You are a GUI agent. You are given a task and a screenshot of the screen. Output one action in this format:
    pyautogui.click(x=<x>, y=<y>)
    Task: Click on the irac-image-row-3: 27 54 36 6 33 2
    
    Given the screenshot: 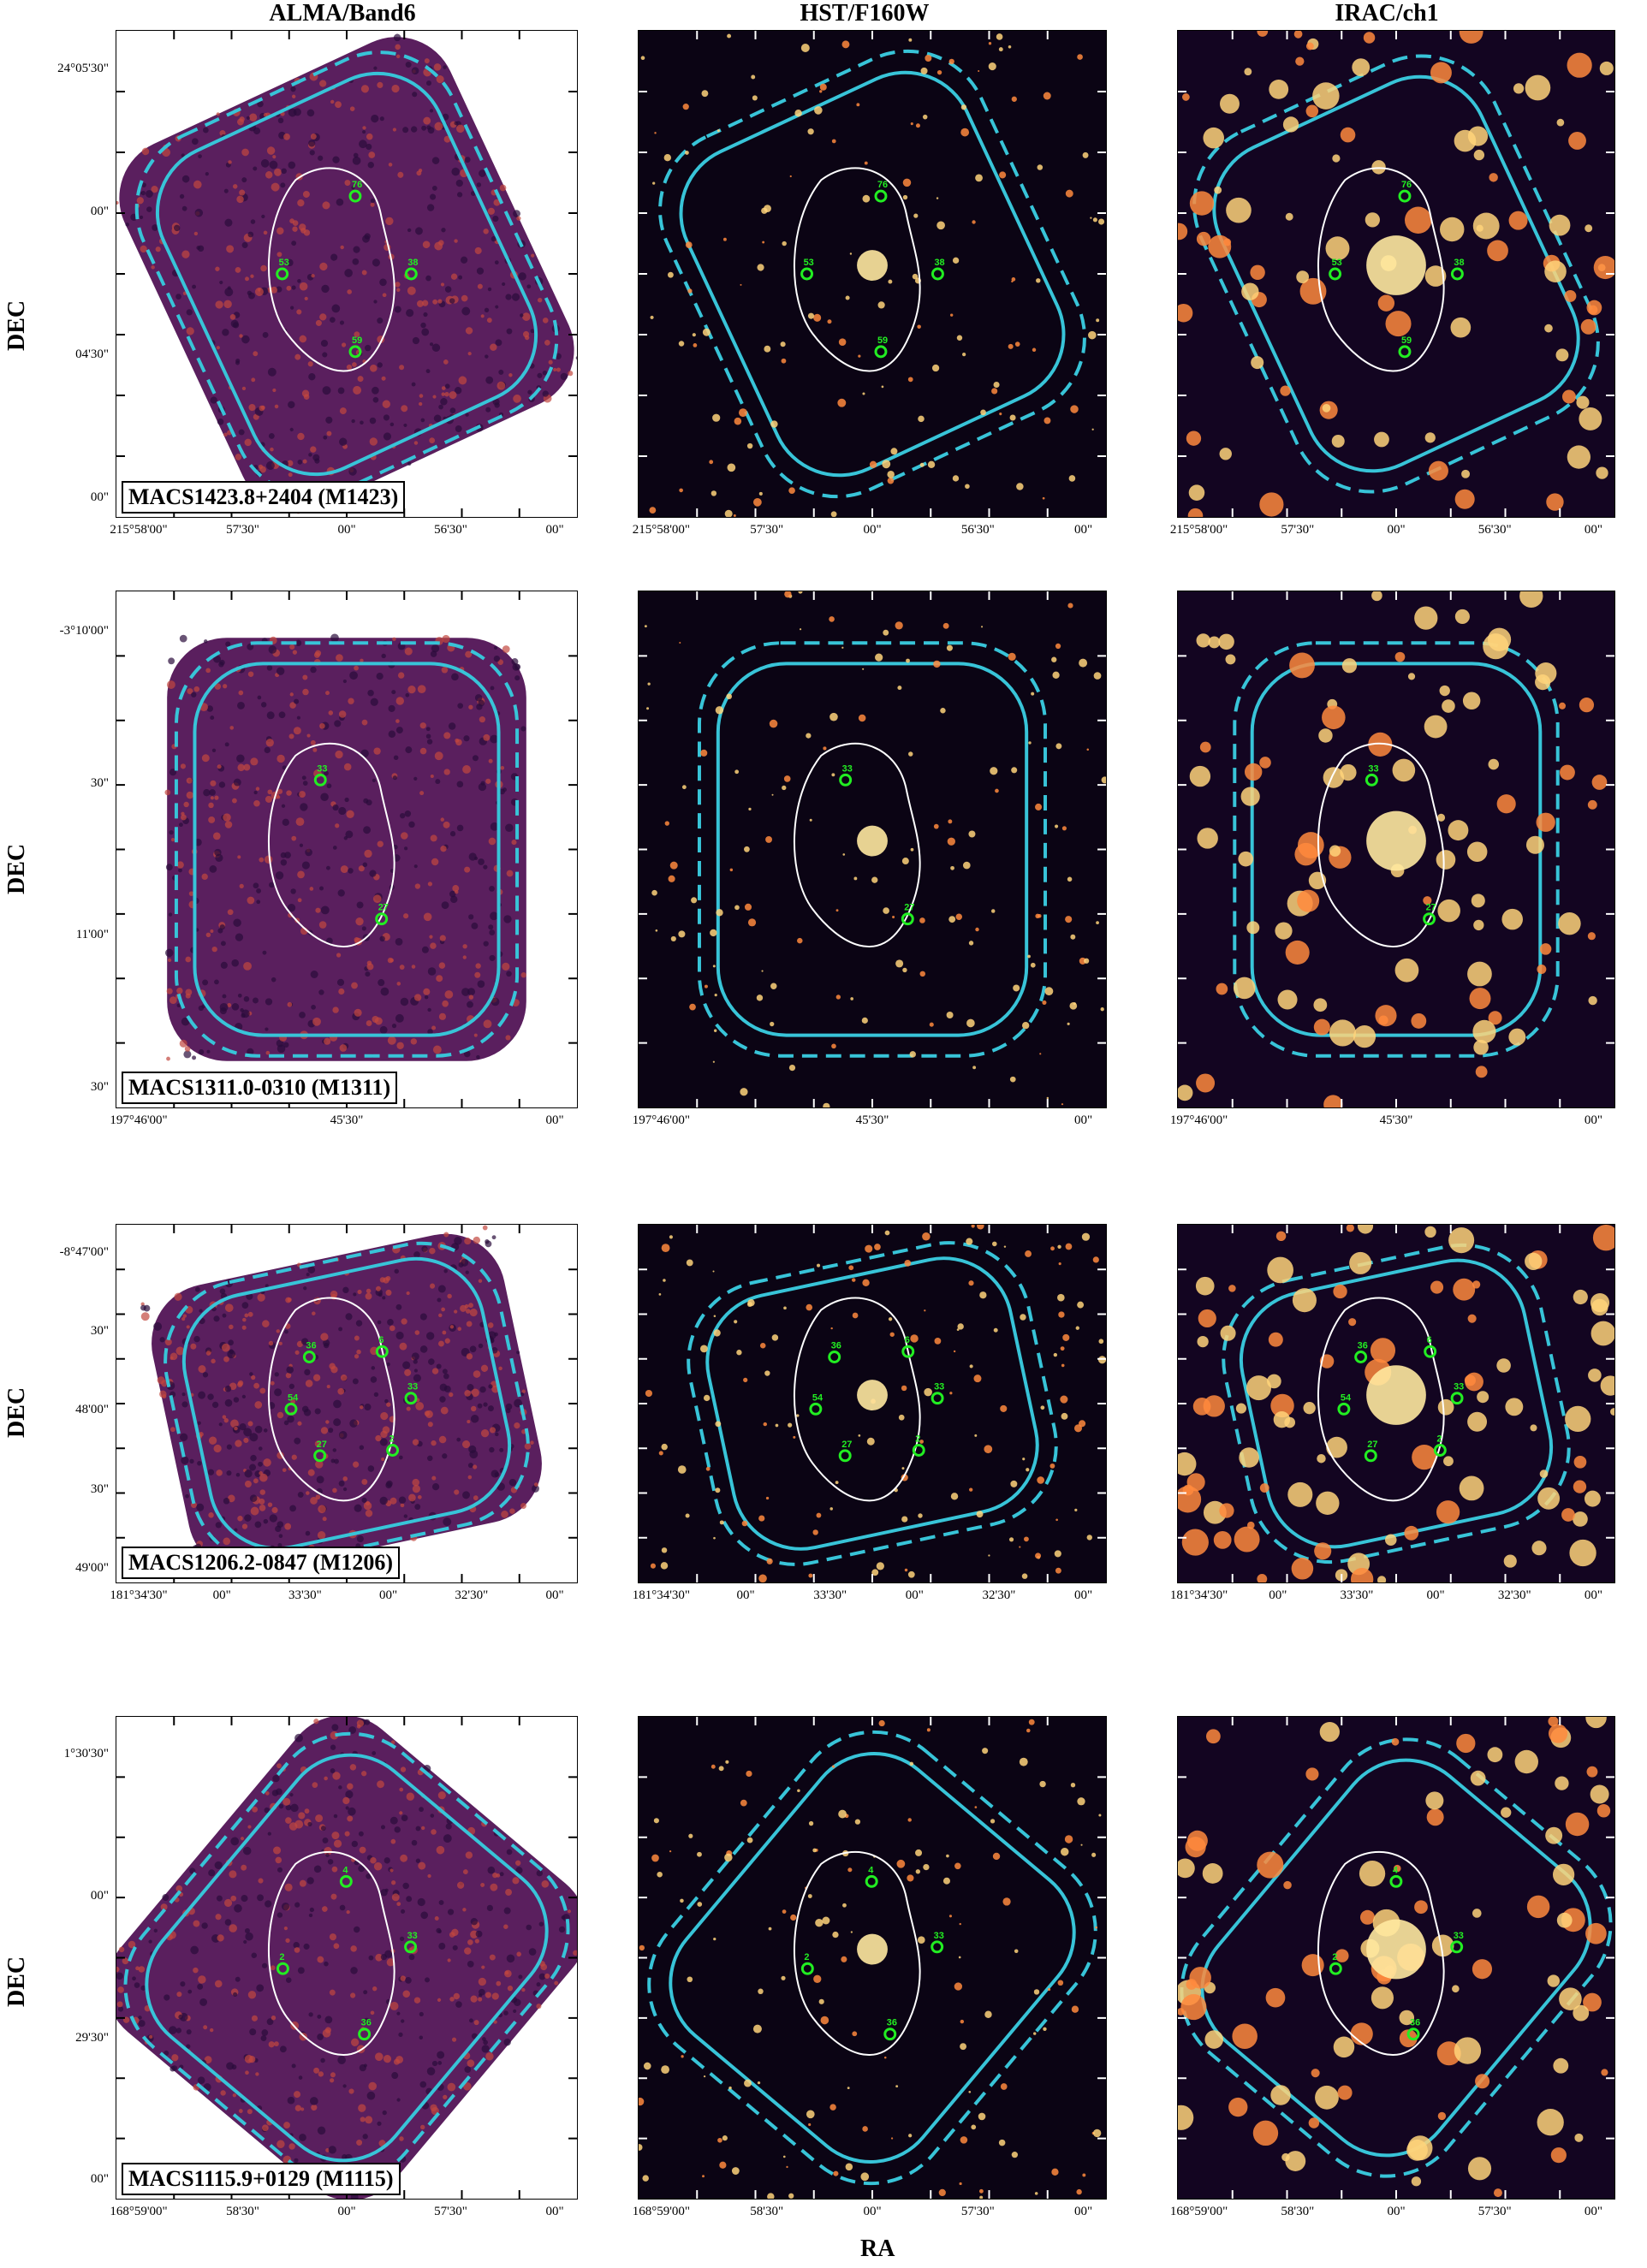 What is the action you would take?
    pyautogui.click(x=1396, y=1404)
    